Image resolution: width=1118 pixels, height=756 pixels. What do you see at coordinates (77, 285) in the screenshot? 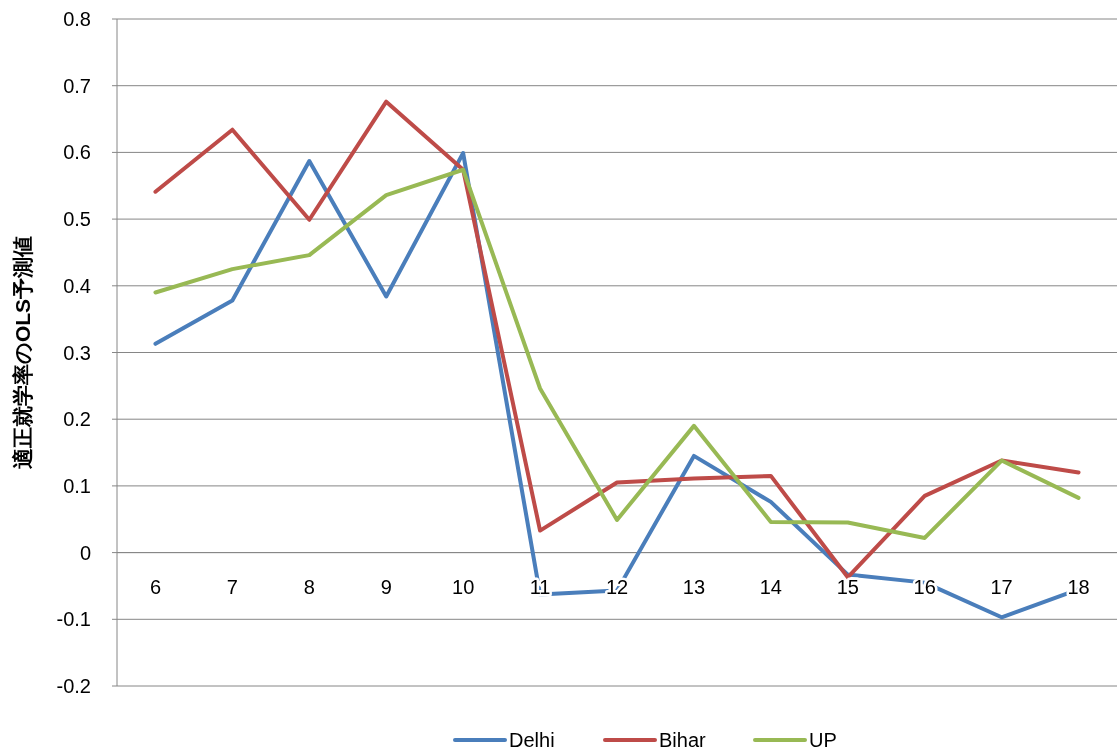
I see `y-tick-label: 0.4` at bounding box center [77, 285].